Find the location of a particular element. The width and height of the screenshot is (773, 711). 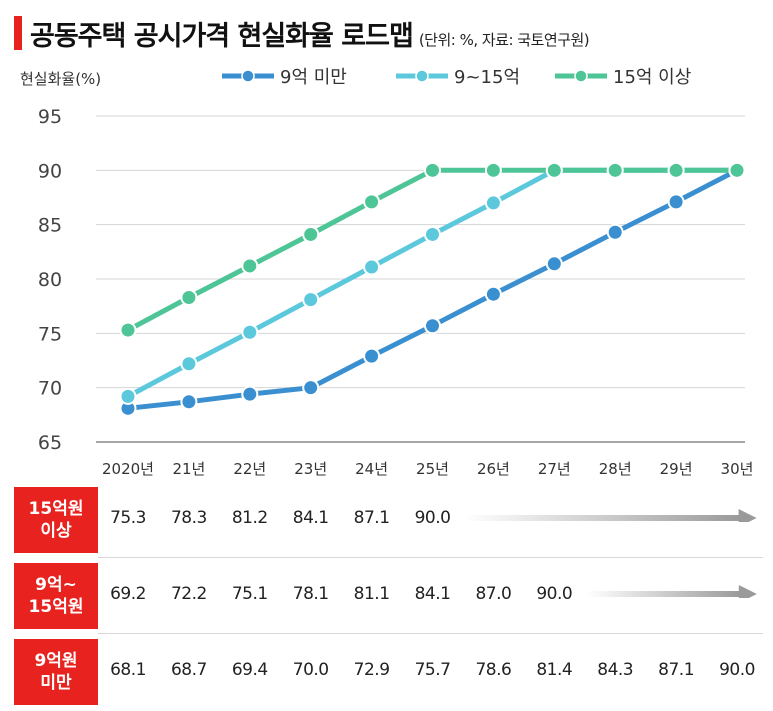

x-tick-label: 27년 is located at coordinates (554, 469).